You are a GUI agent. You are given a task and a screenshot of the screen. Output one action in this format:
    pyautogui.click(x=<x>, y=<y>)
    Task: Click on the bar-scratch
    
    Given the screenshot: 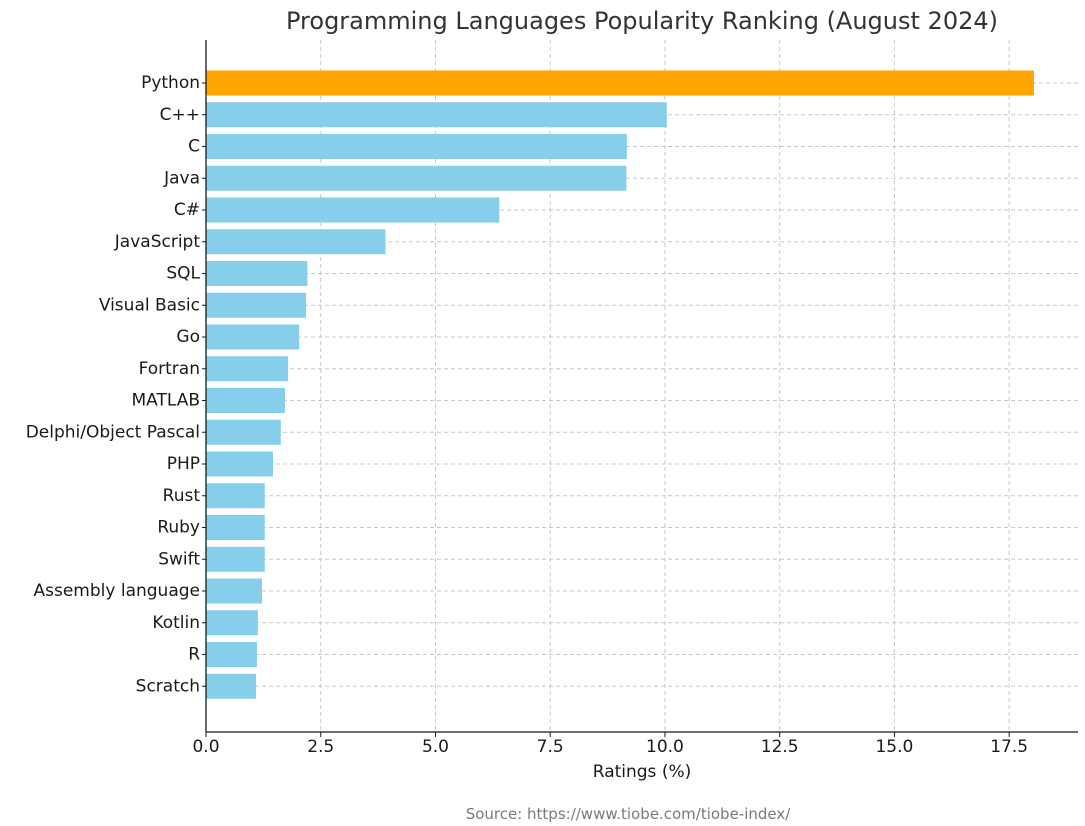 What is the action you would take?
    pyautogui.click(x=231, y=686)
    